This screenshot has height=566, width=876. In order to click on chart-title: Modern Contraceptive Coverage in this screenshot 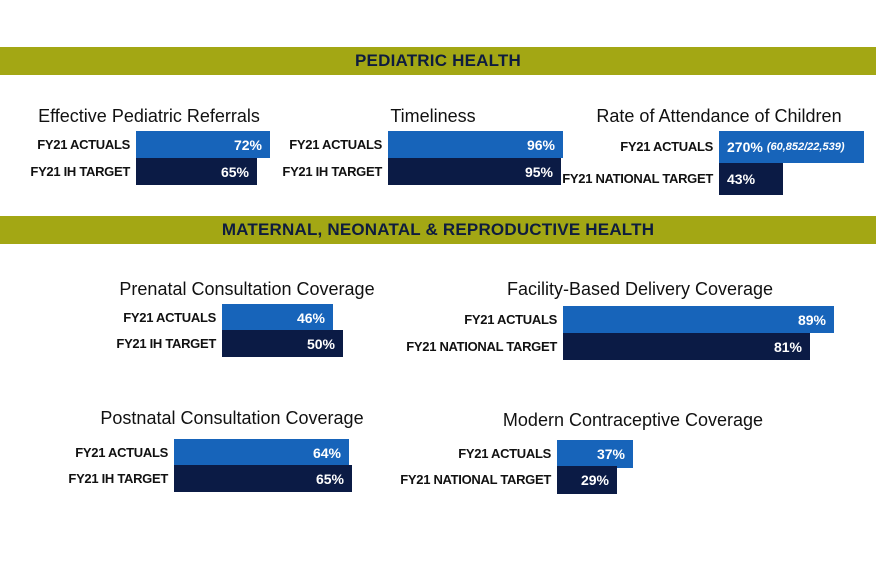, I will do `click(633, 420)`.